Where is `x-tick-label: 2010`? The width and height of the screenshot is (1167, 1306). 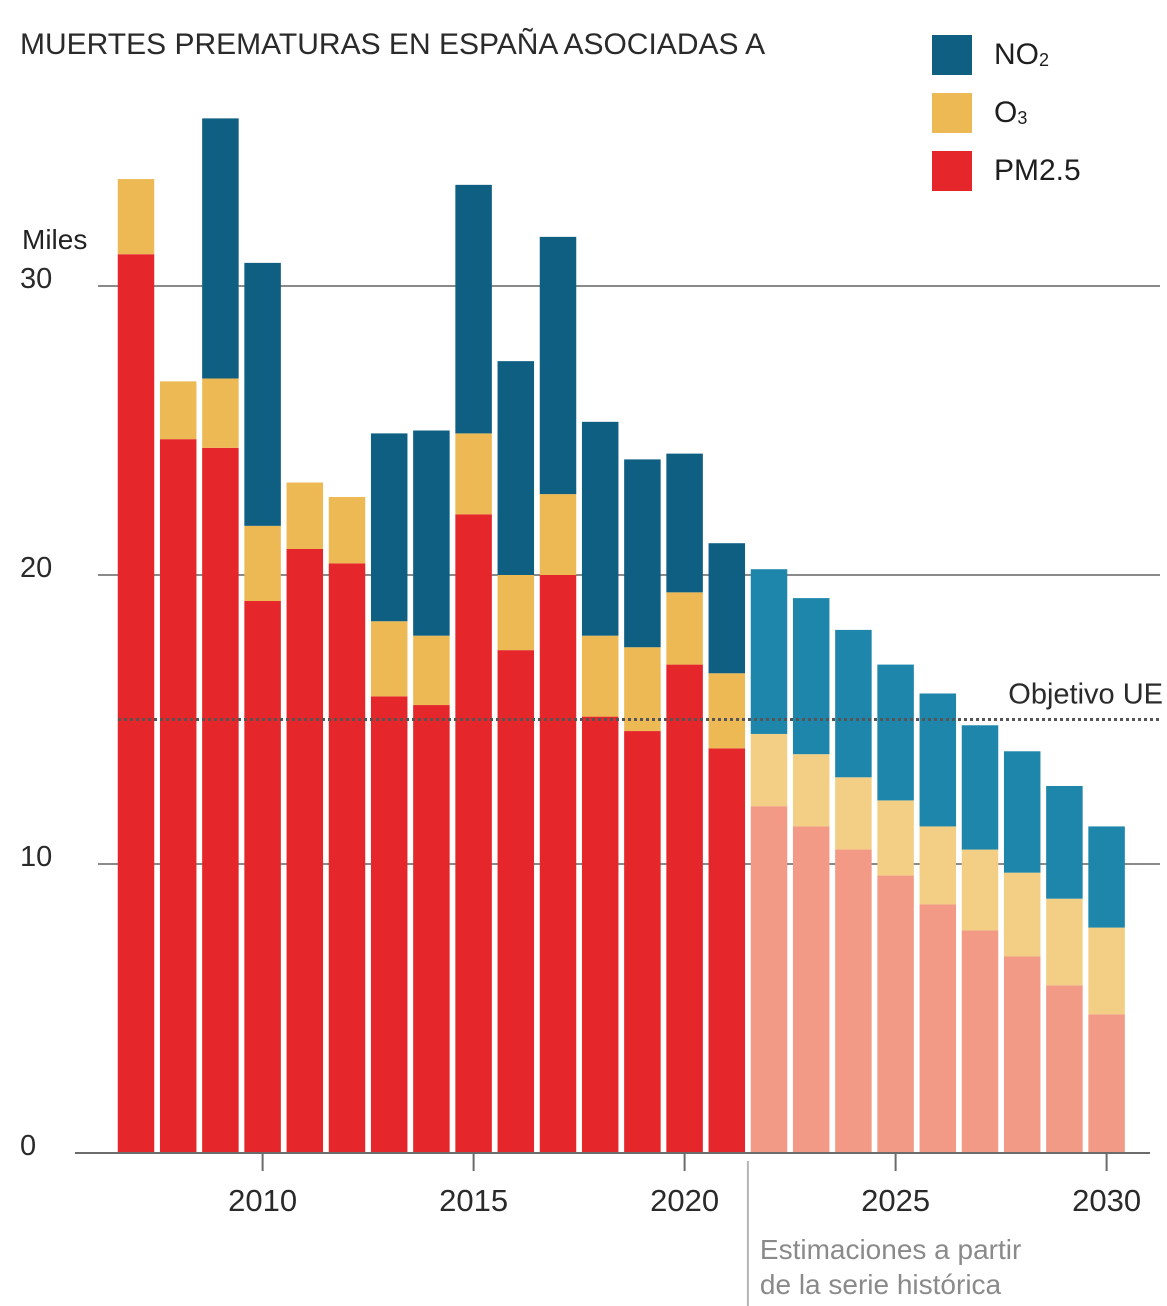
x-tick-label: 2010 is located at coordinates (262, 1200).